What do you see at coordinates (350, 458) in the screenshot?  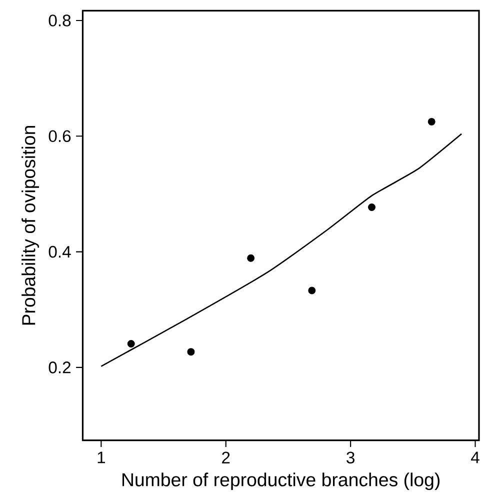 I see `x-tick-label: 3` at bounding box center [350, 458].